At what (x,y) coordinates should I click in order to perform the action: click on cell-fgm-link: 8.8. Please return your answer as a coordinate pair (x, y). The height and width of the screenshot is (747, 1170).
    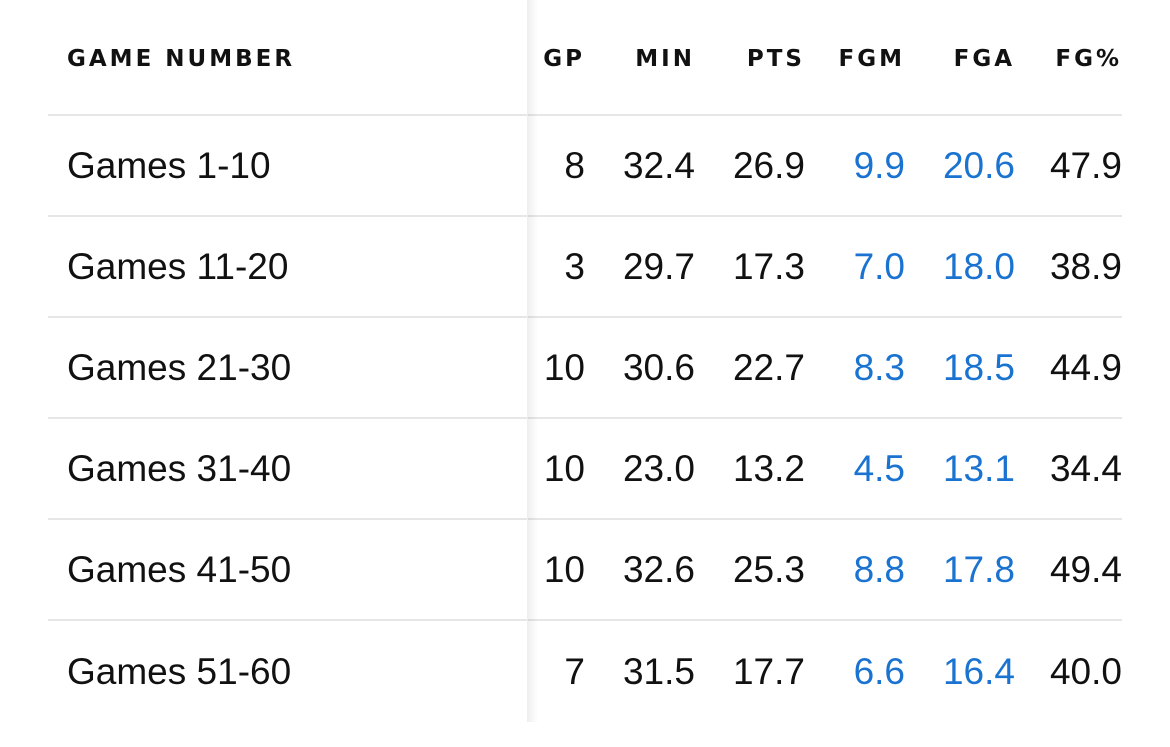
    Looking at the image, I should click on (879, 569).